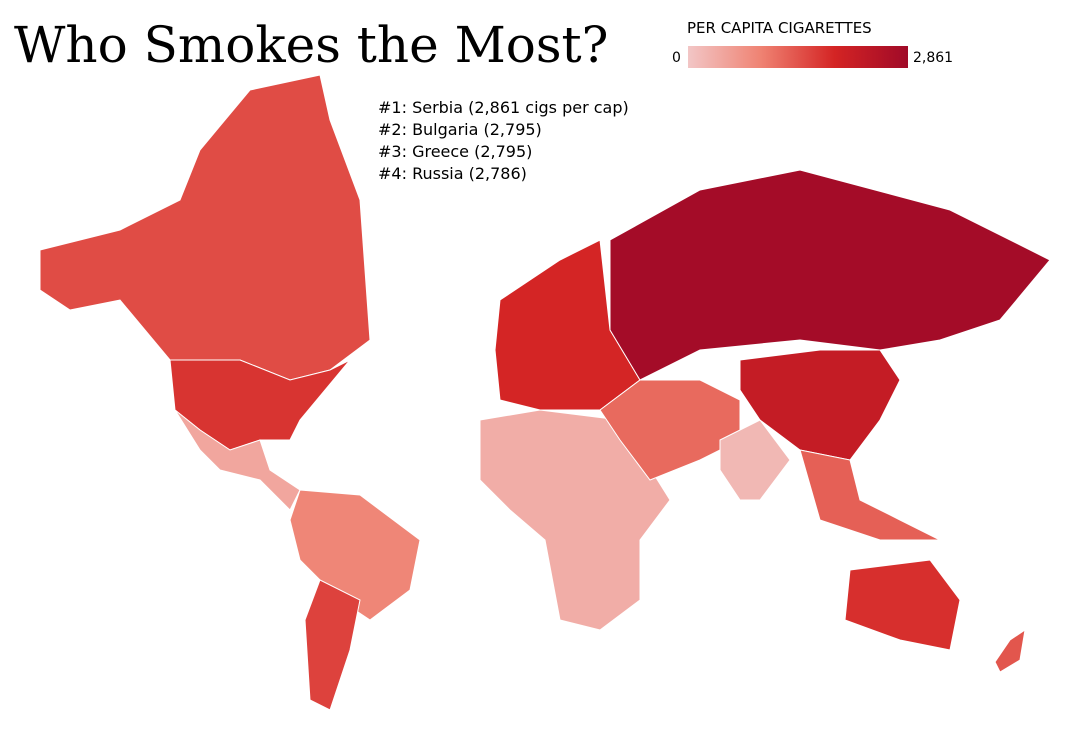 The image size is (1078, 735). Describe the element at coordinates (311, 45) in the screenshot. I see `title: Who Smokes the Most?` at that location.